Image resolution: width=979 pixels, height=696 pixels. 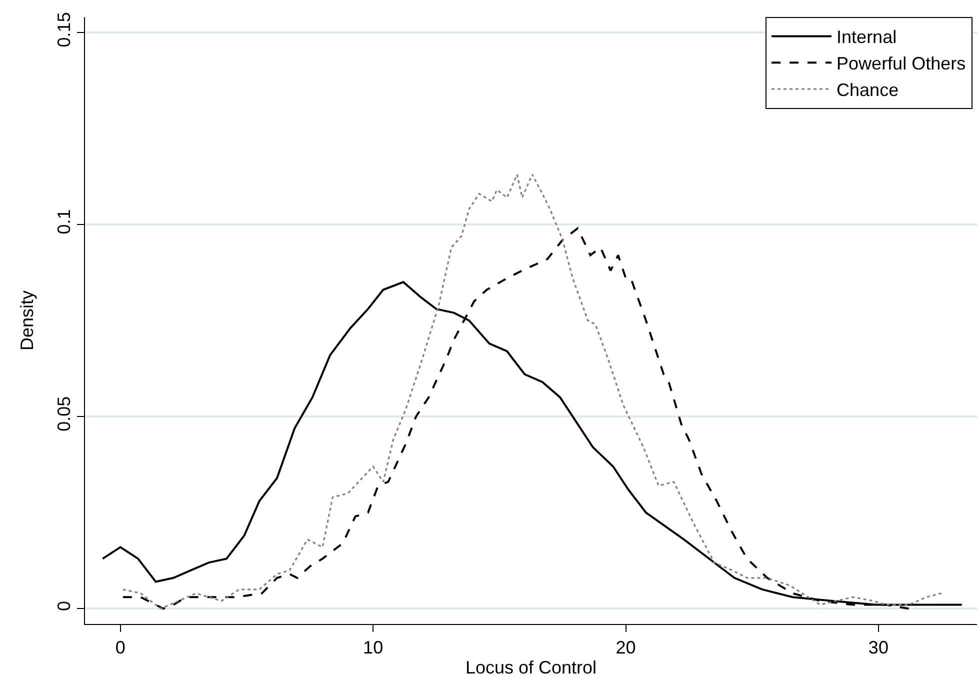 What do you see at coordinates (626, 648) in the screenshot?
I see `x-tick-label: 20` at bounding box center [626, 648].